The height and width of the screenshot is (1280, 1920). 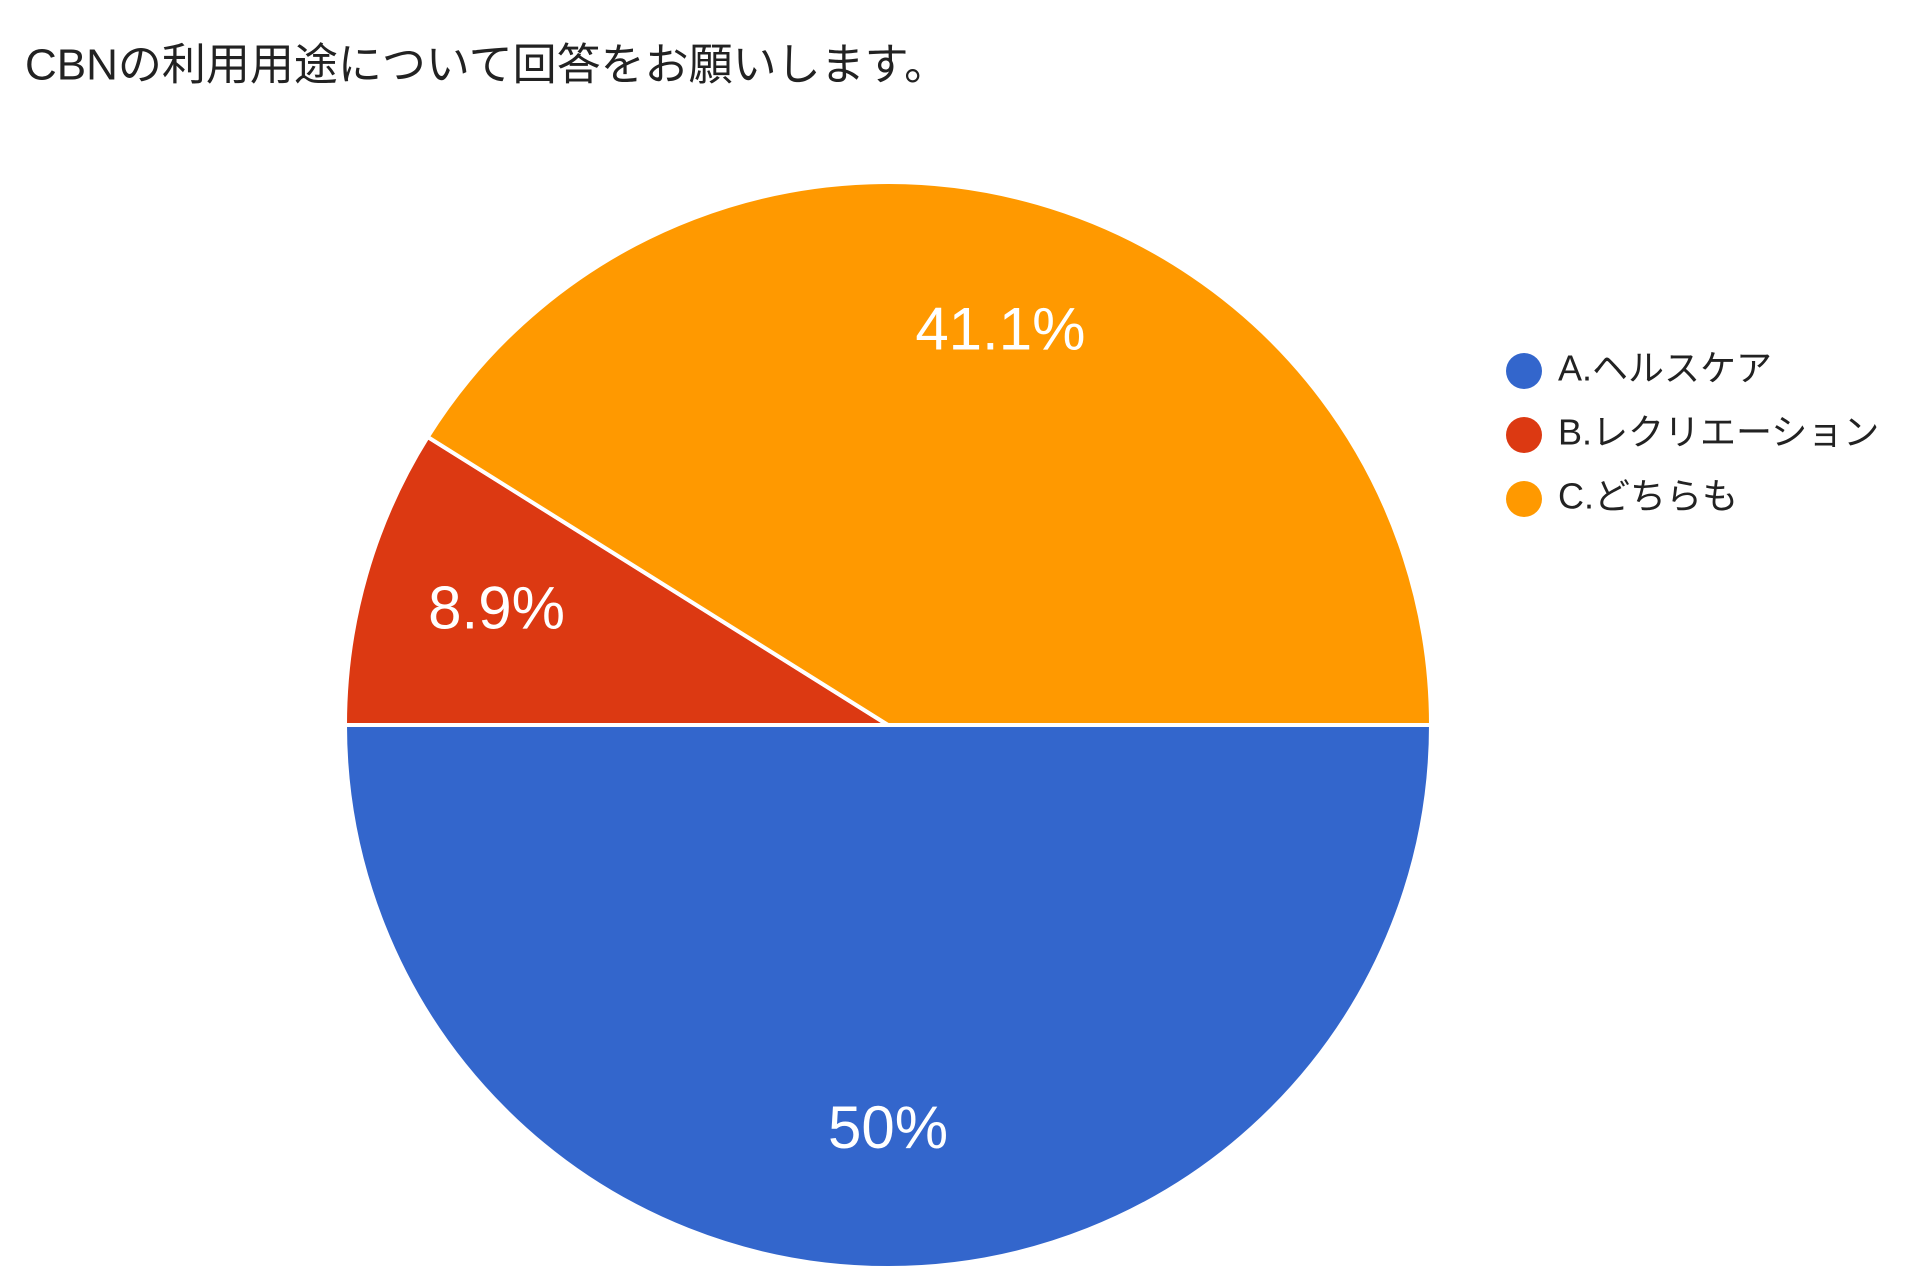 I want to click on slice-label: 8.9%, so click(x=496, y=607).